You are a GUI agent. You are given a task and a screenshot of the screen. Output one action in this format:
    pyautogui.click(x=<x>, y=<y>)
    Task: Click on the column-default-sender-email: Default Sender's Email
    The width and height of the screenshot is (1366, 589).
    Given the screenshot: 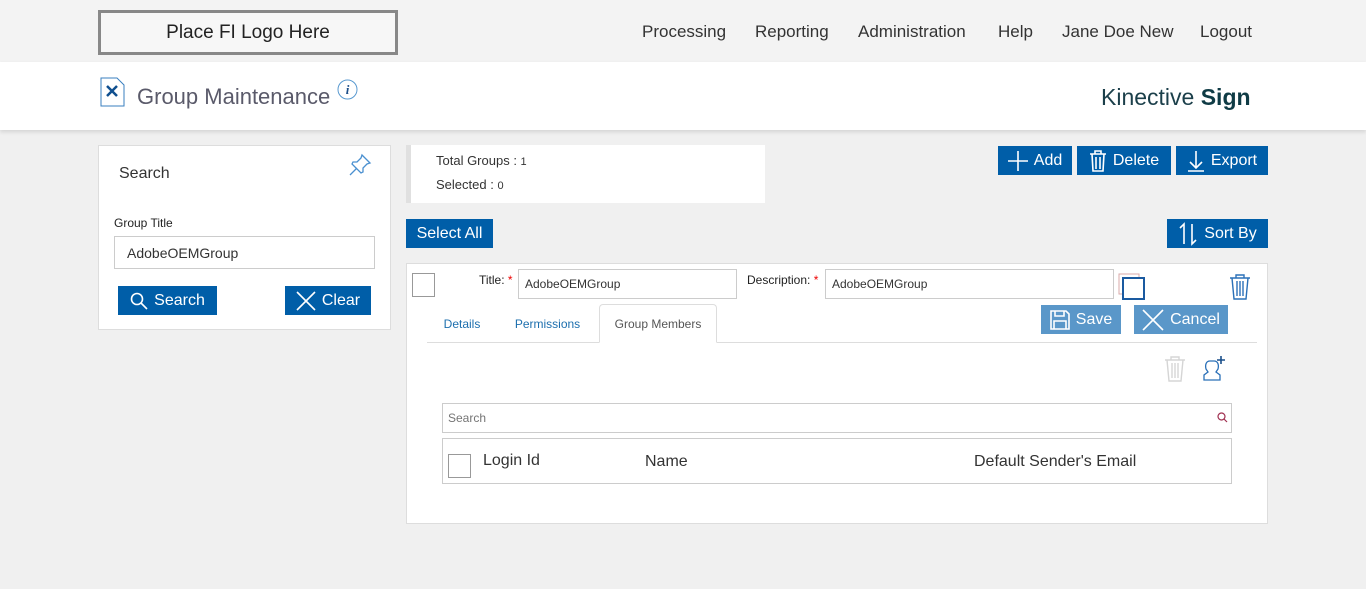 What is the action you would take?
    pyautogui.click(x=1055, y=461)
    